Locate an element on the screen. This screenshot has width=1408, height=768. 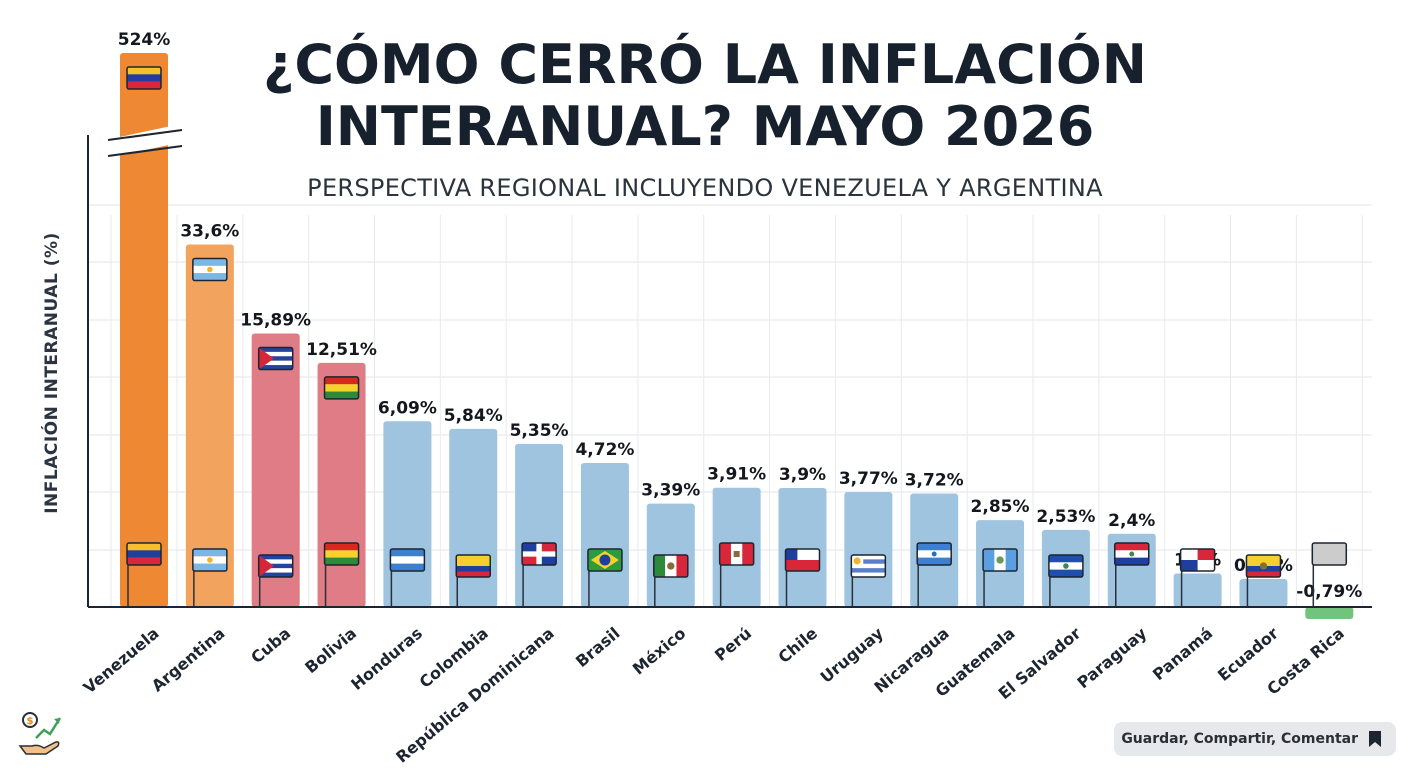
honduras-flag is located at coordinates (407, 560).